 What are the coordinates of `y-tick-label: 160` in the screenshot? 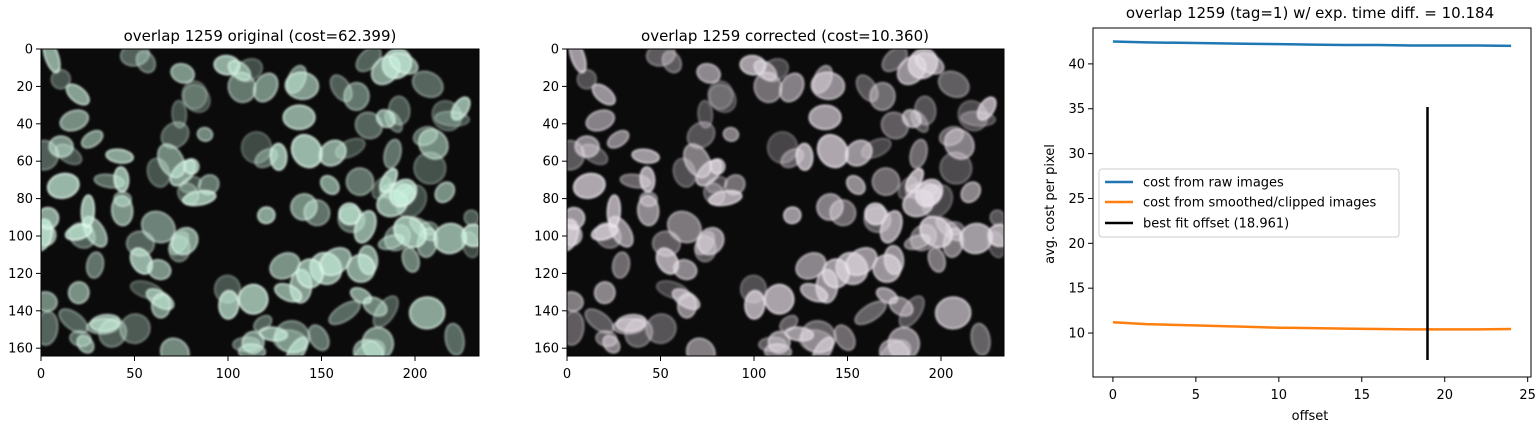 It's located at (546, 349).